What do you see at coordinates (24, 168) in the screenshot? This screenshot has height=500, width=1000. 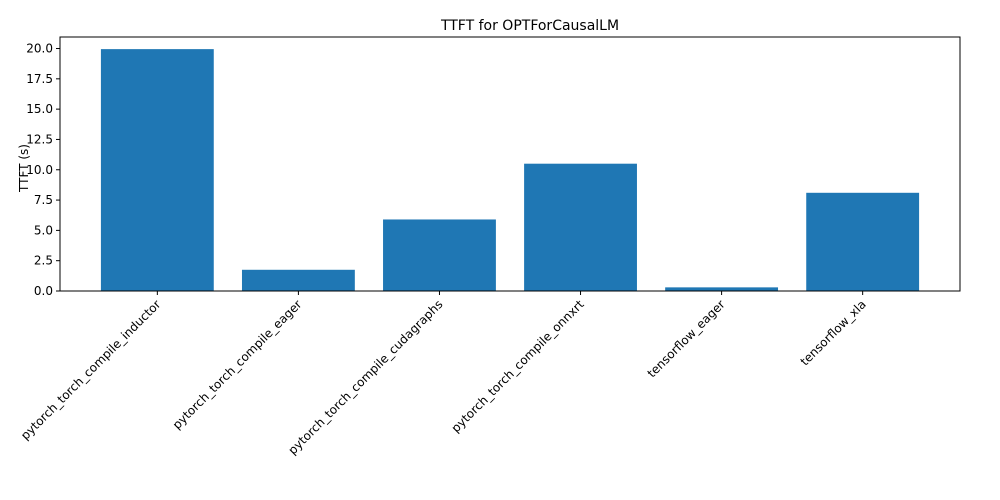 I see `y-axis-label: TTFT (s)` at bounding box center [24, 168].